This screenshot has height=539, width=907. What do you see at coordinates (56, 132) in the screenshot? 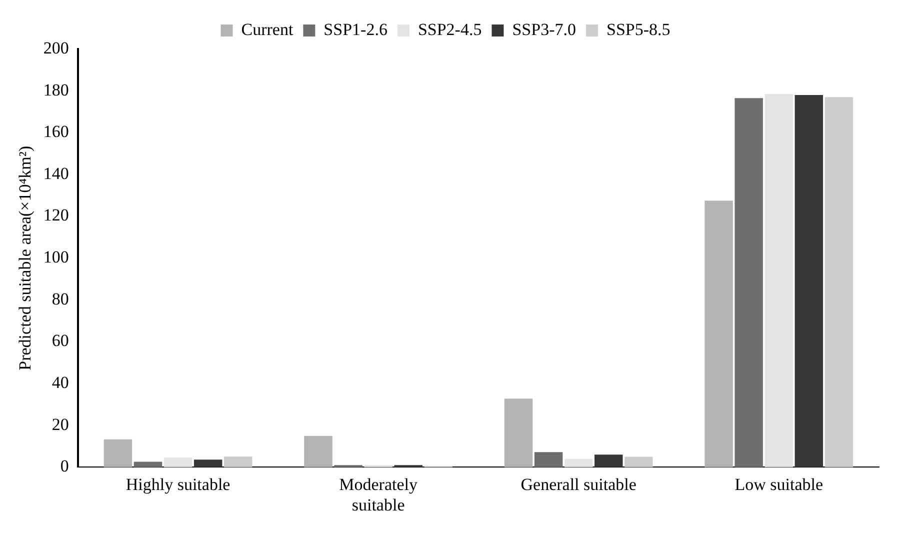
I see `y-tick-label: 160` at bounding box center [56, 132].